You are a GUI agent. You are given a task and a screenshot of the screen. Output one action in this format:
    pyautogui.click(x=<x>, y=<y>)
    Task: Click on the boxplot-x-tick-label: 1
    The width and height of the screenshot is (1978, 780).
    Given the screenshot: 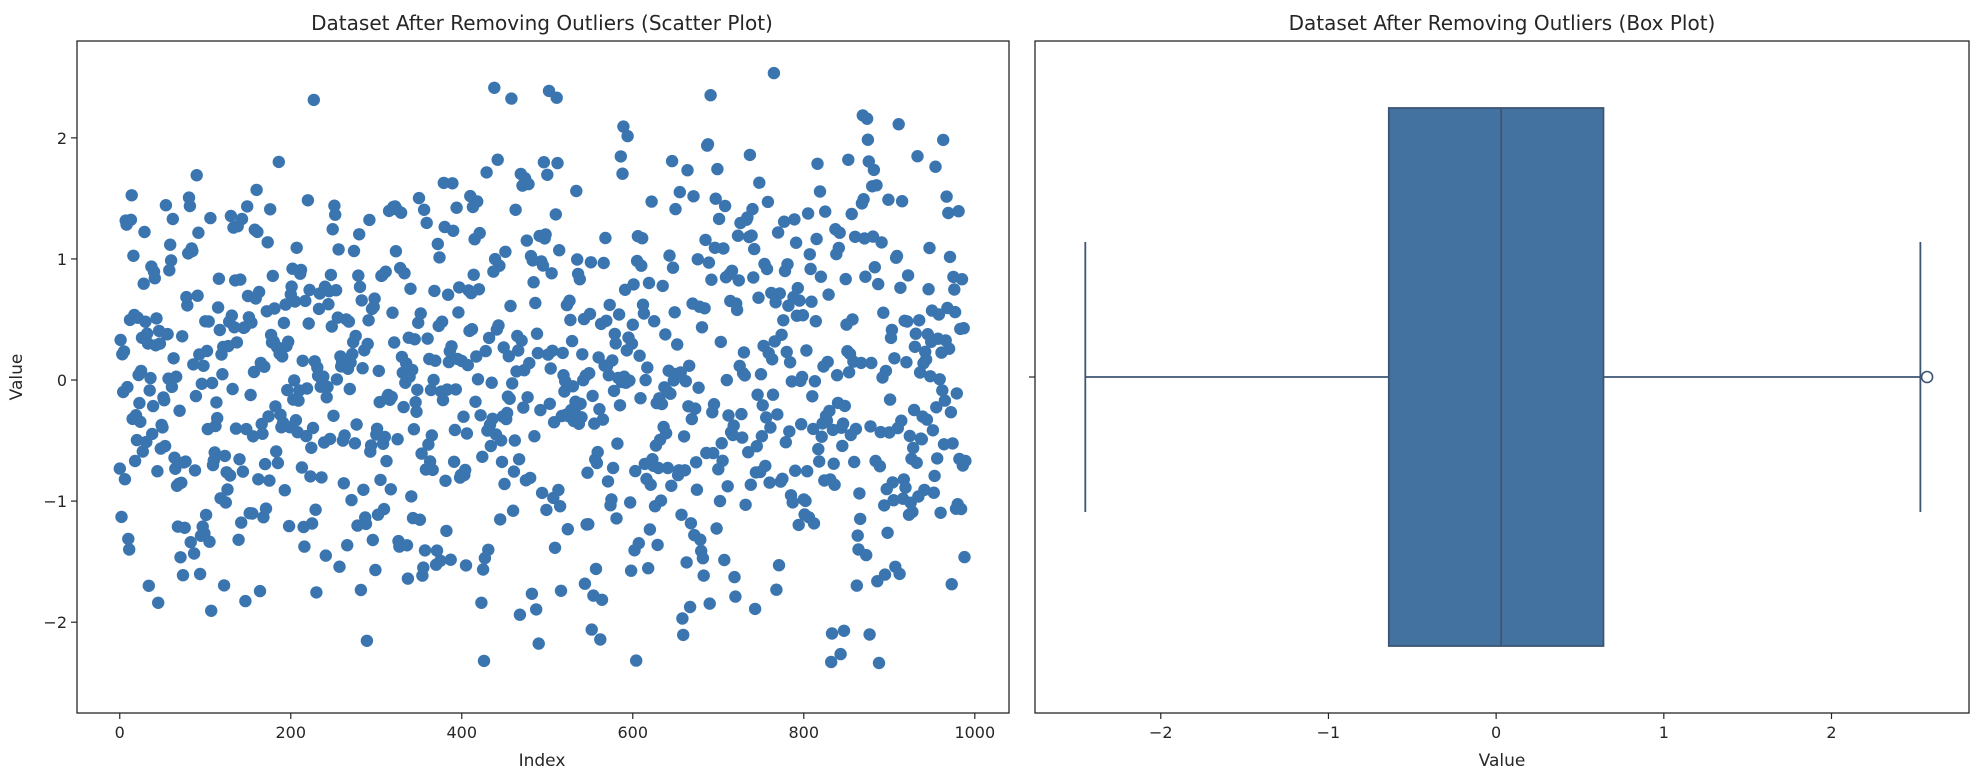 What is the action you would take?
    pyautogui.click(x=1664, y=732)
    